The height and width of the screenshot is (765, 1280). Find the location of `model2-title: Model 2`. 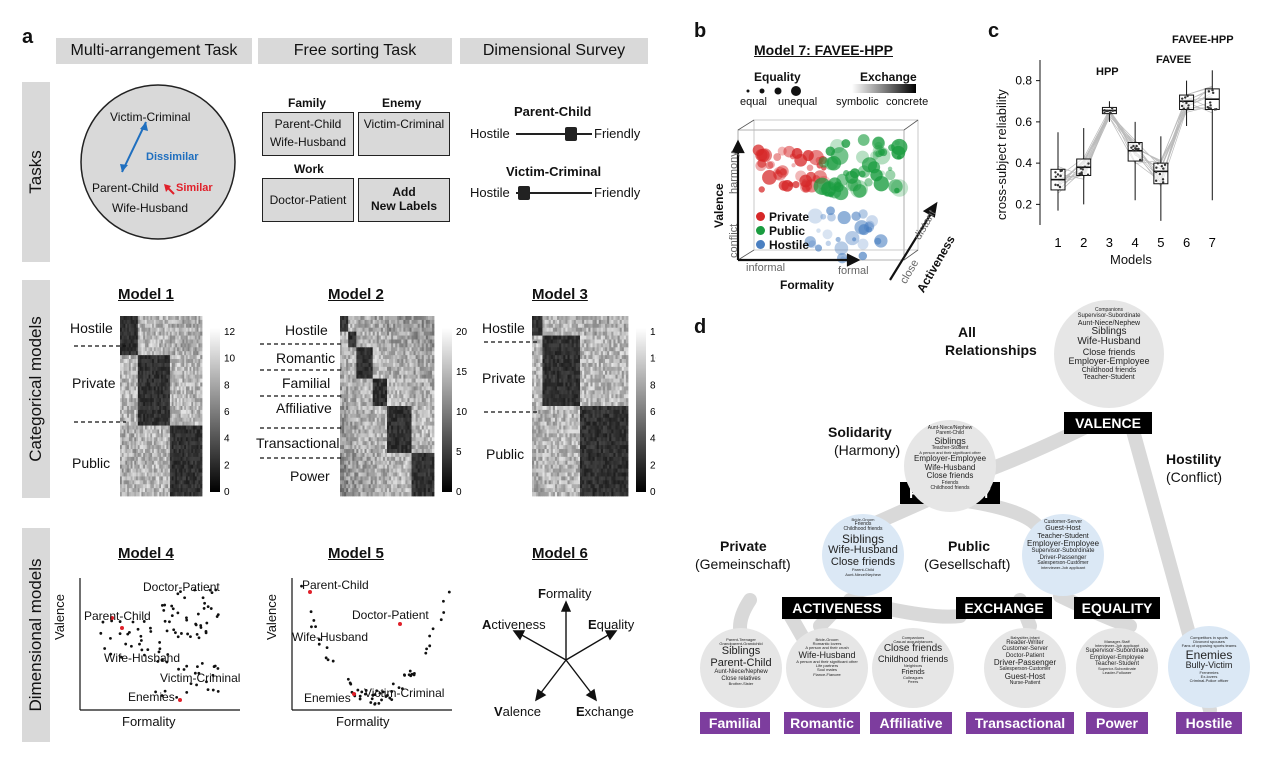

model2-title: Model 2 is located at coordinates (356, 294).